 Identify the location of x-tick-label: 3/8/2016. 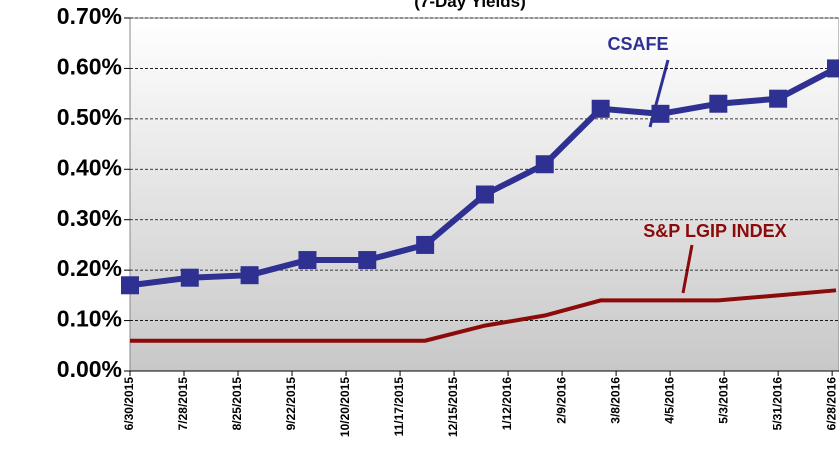
(615, 400).